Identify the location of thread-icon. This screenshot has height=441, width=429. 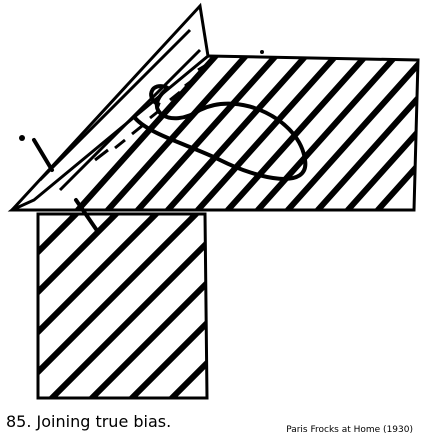
(220, 132).